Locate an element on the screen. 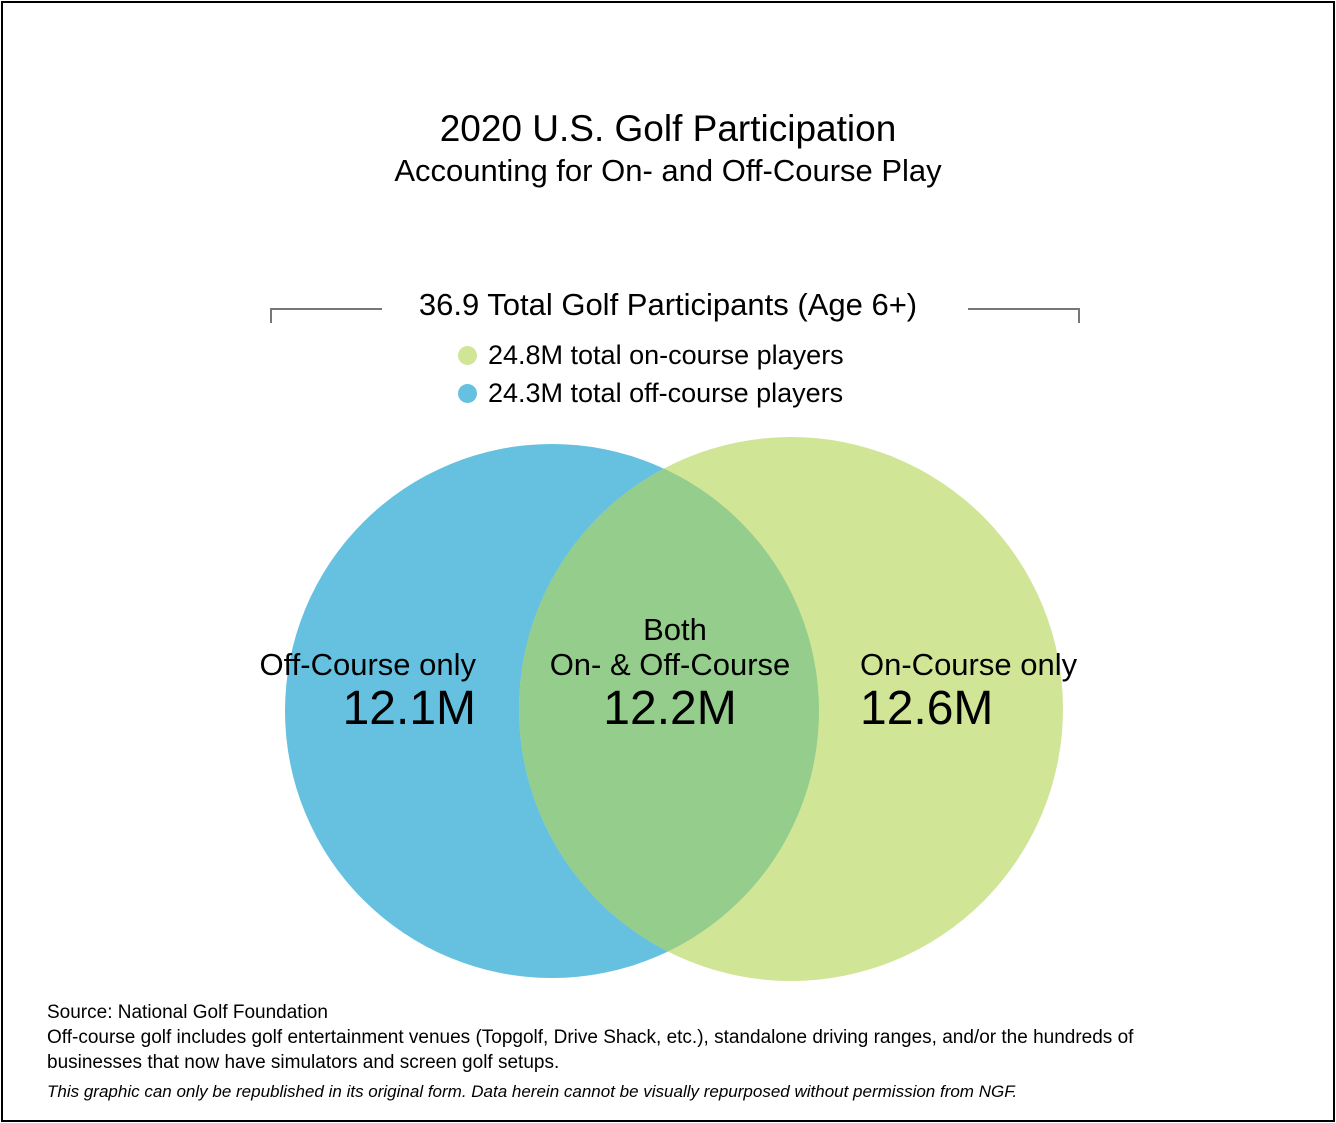  on-only-value: 12.6M is located at coordinates (927, 708).